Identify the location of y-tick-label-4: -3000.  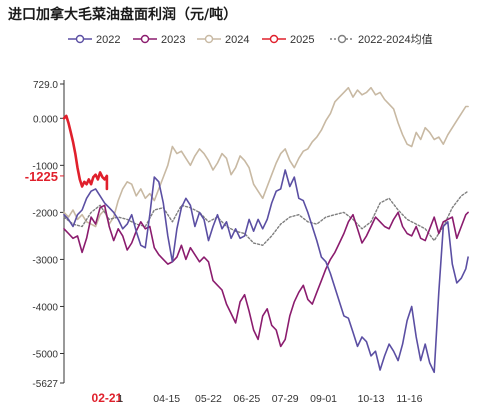
(45, 260).